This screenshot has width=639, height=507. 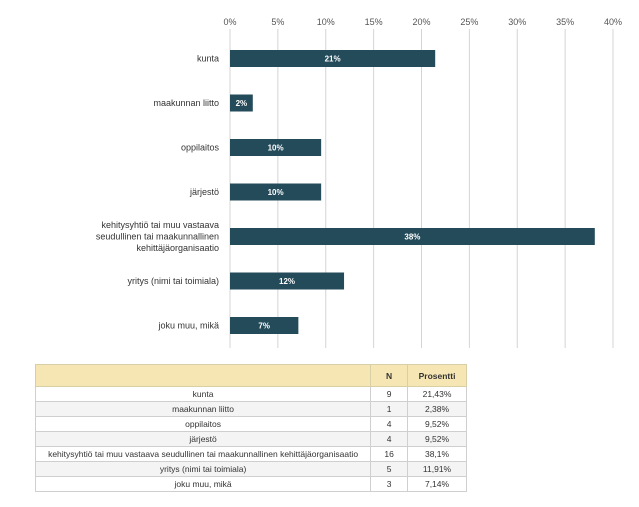 I want to click on table-cell-category: oppilaitos, so click(x=203, y=424).